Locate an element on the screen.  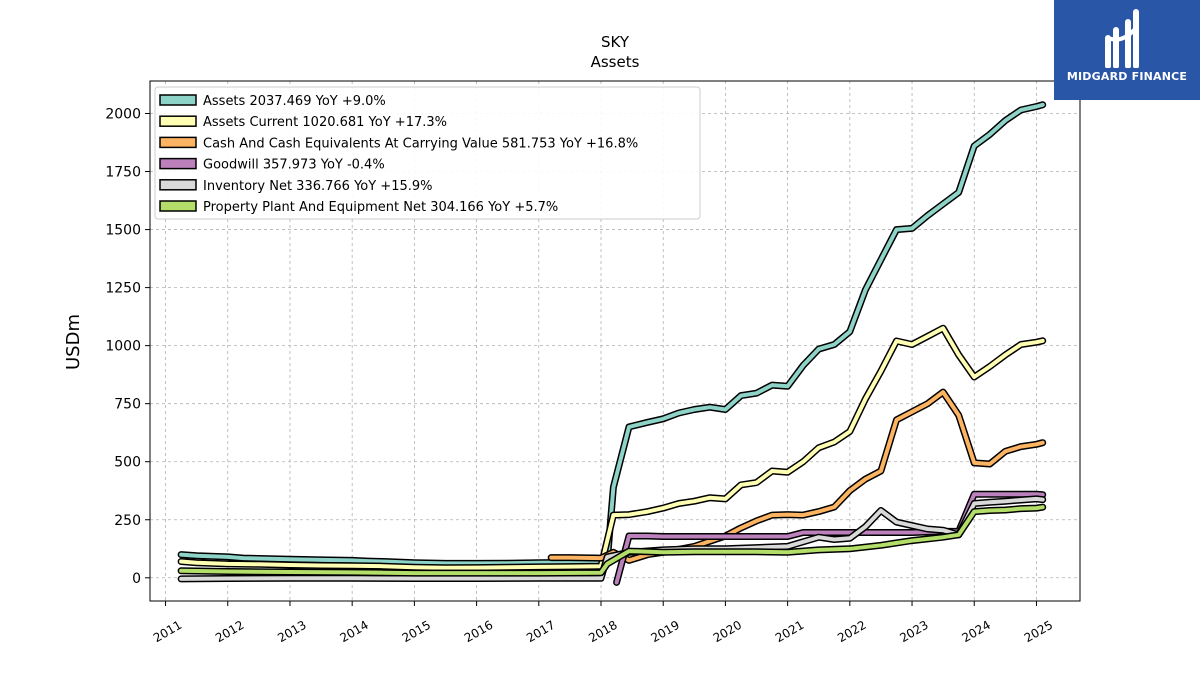
legend-label: Assets Current 1020.681 YoY +17.3% is located at coordinates (325, 122).